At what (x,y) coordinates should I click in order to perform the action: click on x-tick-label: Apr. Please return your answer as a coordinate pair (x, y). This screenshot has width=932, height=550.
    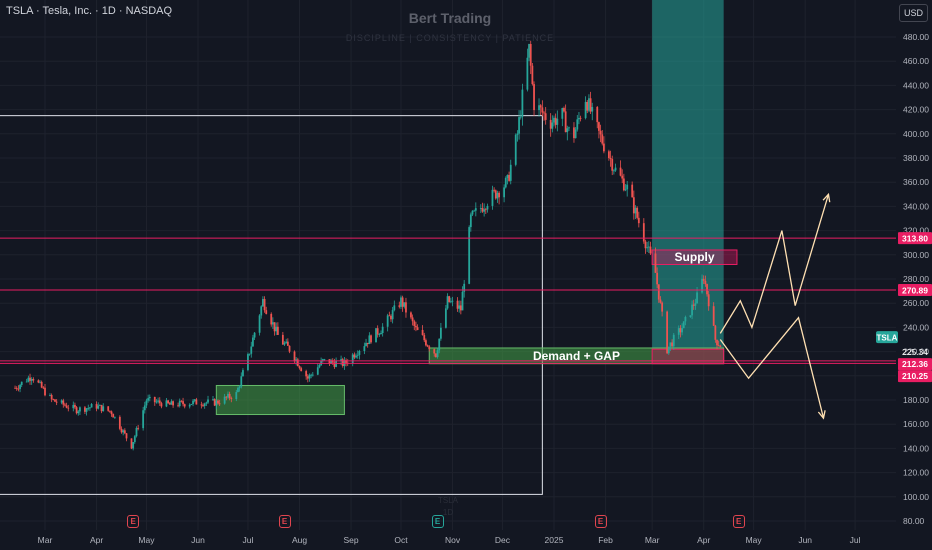
    Looking at the image, I should click on (703, 540).